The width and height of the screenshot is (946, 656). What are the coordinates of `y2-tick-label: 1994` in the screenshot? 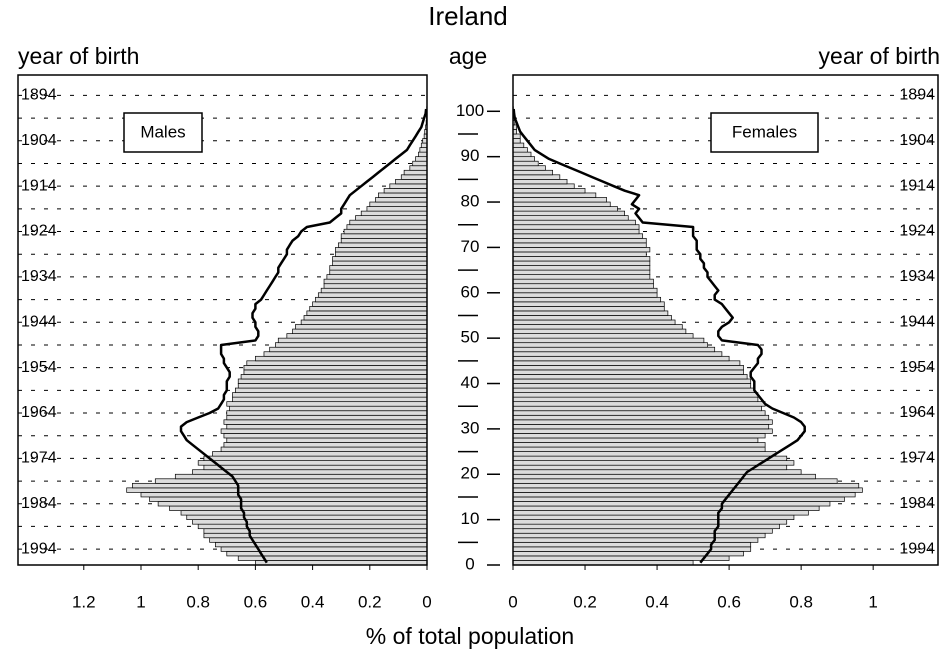 It's located at (917, 548).